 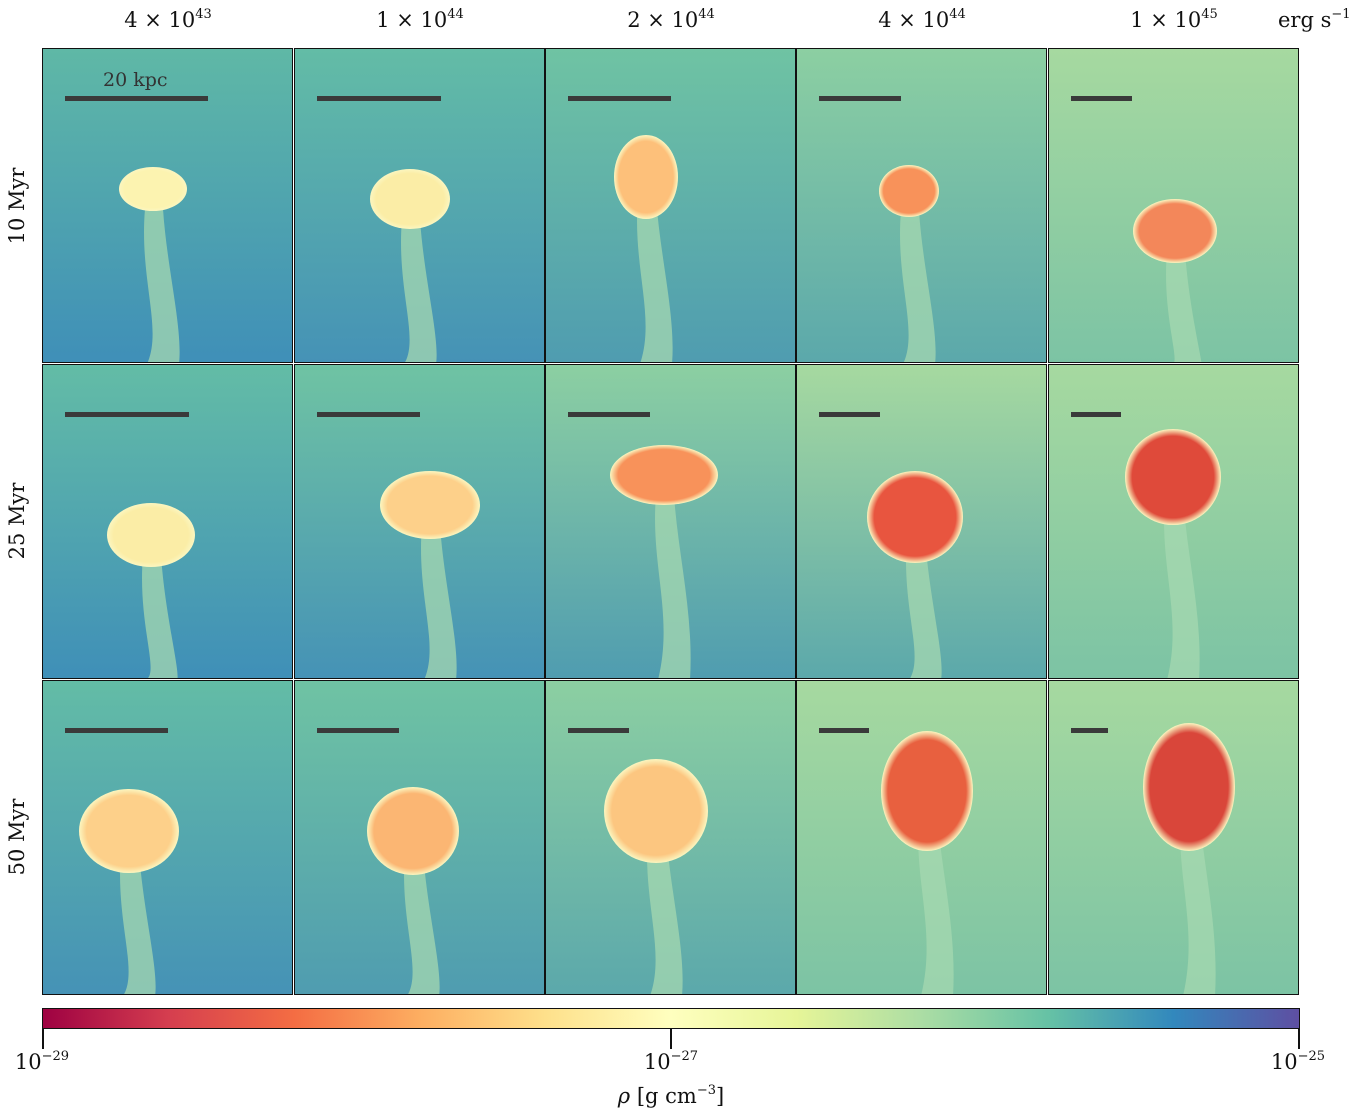 What do you see at coordinates (671, 1061) in the screenshot?
I see `colorbar-tick-label-mid: 10−27` at bounding box center [671, 1061].